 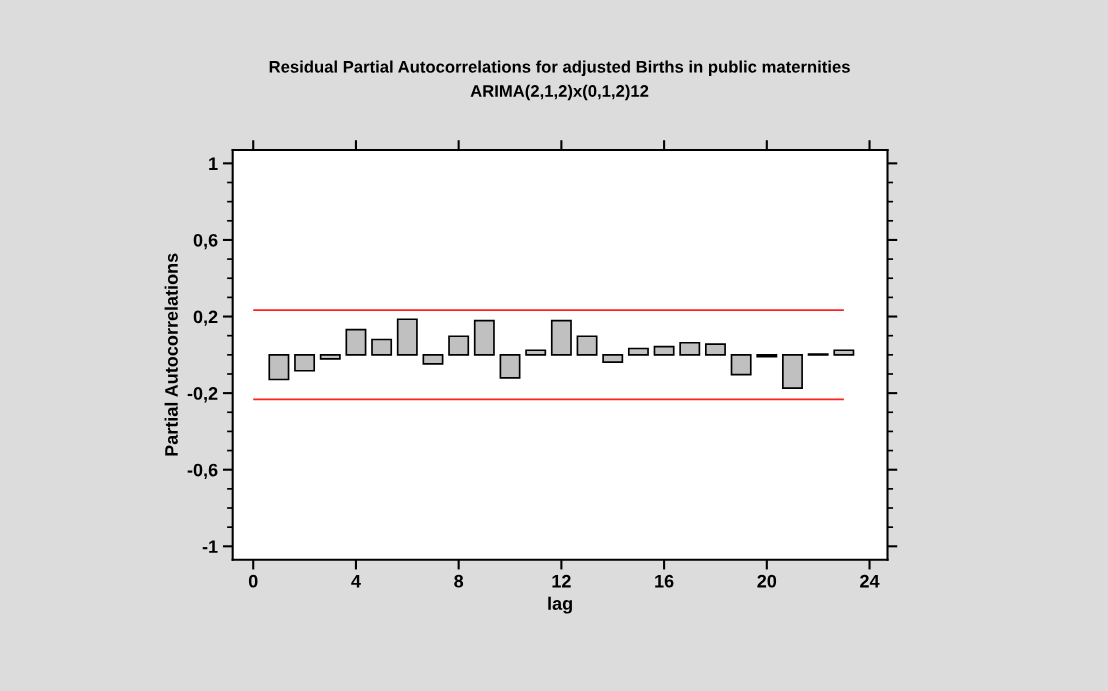 What do you see at coordinates (253, 581) in the screenshot?
I see `x-tick-label: 0` at bounding box center [253, 581].